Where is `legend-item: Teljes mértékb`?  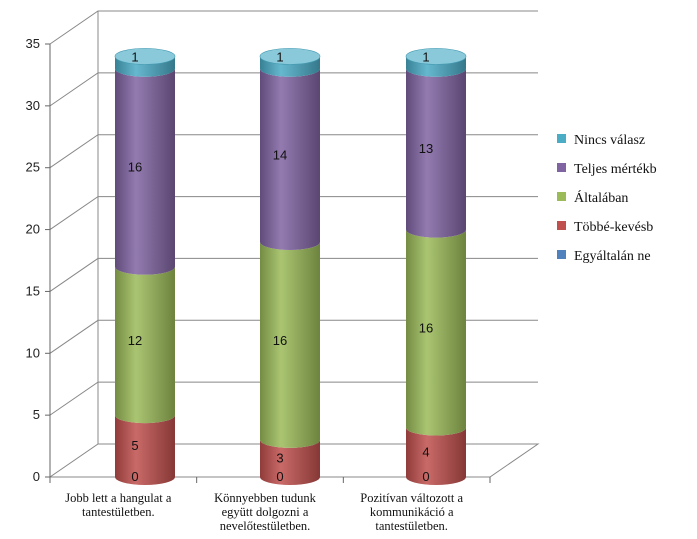 legend-item: Teljes mértékb is located at coordinates (607, 169).